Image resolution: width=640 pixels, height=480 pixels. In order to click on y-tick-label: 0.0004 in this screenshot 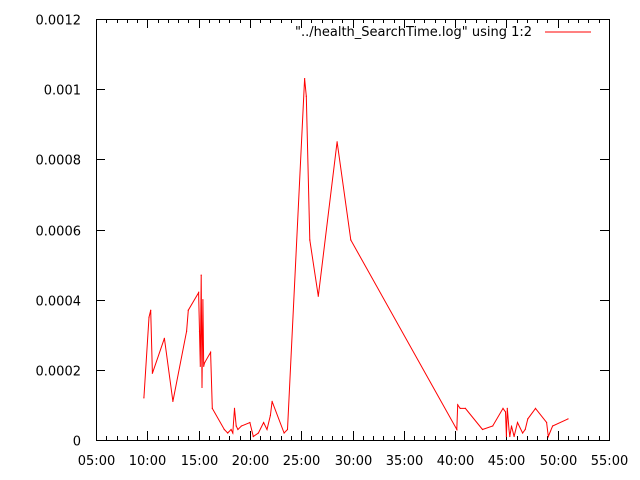, I will do `click(59, 302)`.